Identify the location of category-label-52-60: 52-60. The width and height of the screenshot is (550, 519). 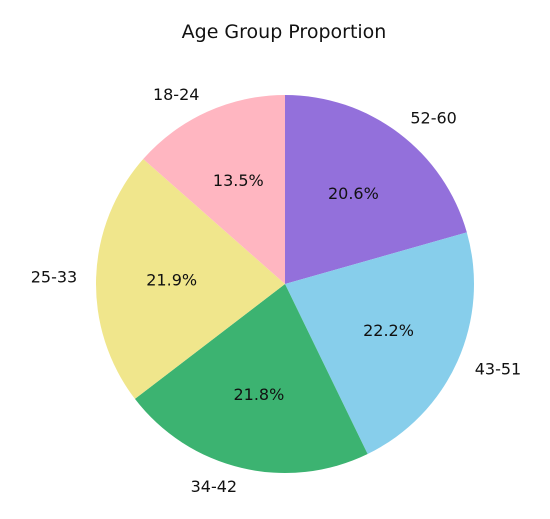
(433, 118).